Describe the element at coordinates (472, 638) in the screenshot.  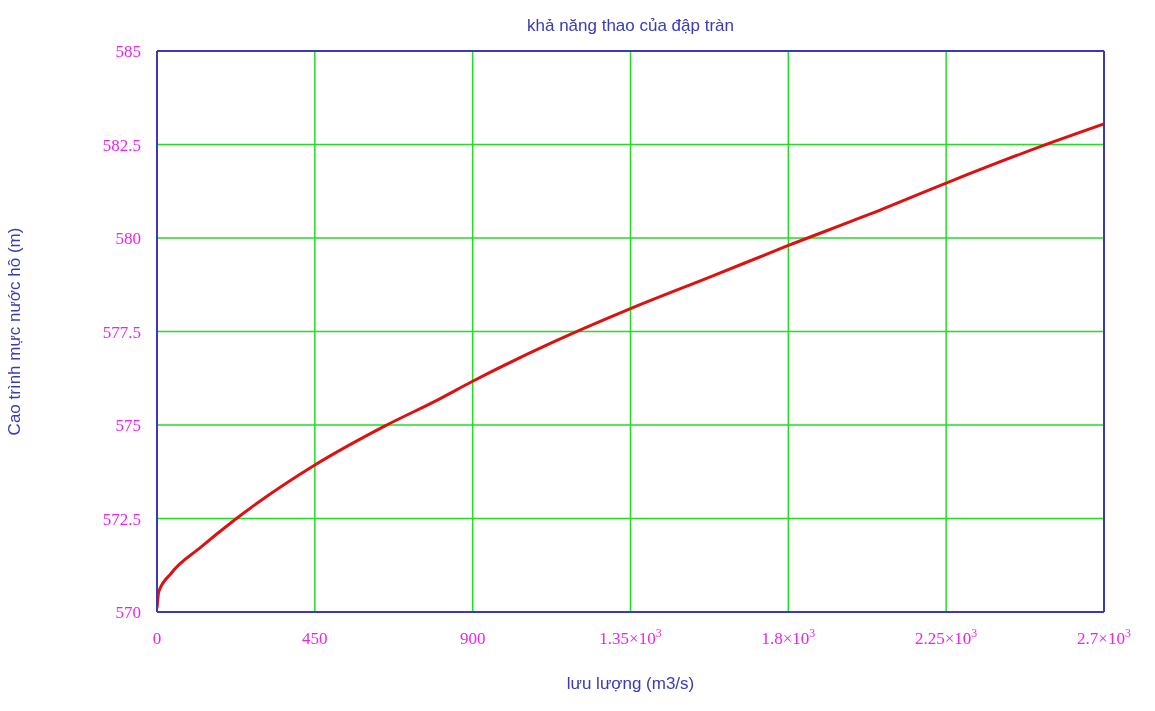
I see `x-tick-label: 900` at that location.